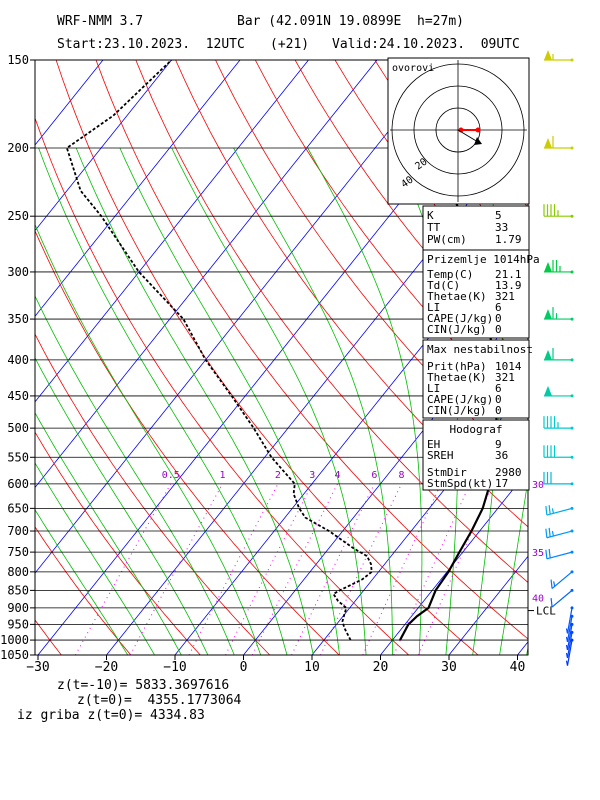  Describe the element at coordinates (433, 307) in the screenshot. I see `index-key: LI` at that location.